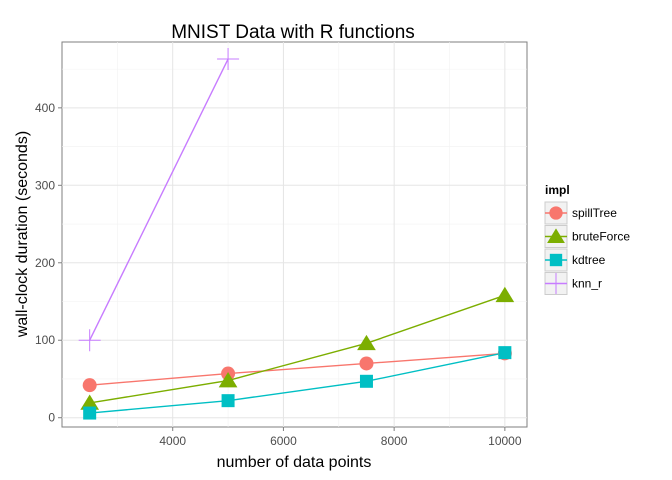 Image resolution: width=672 pixels, height=480 pixels. I want to click on y-tick-label: 300, so click(45, 185).